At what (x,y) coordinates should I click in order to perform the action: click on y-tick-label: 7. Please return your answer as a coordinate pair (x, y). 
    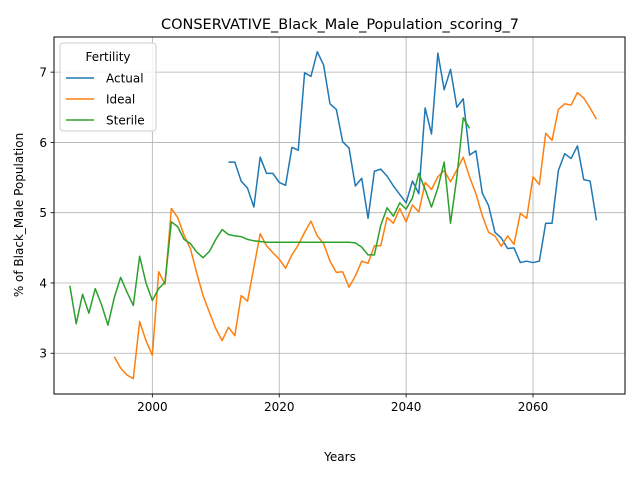
    Looking at the image, I should click on (43, 73).